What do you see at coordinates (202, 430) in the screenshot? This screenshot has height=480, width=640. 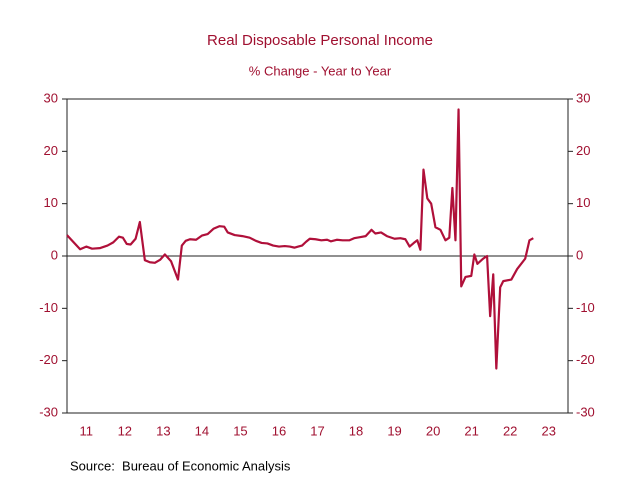 I see `x-tick-label: 14` at bounding box center [202, 430].